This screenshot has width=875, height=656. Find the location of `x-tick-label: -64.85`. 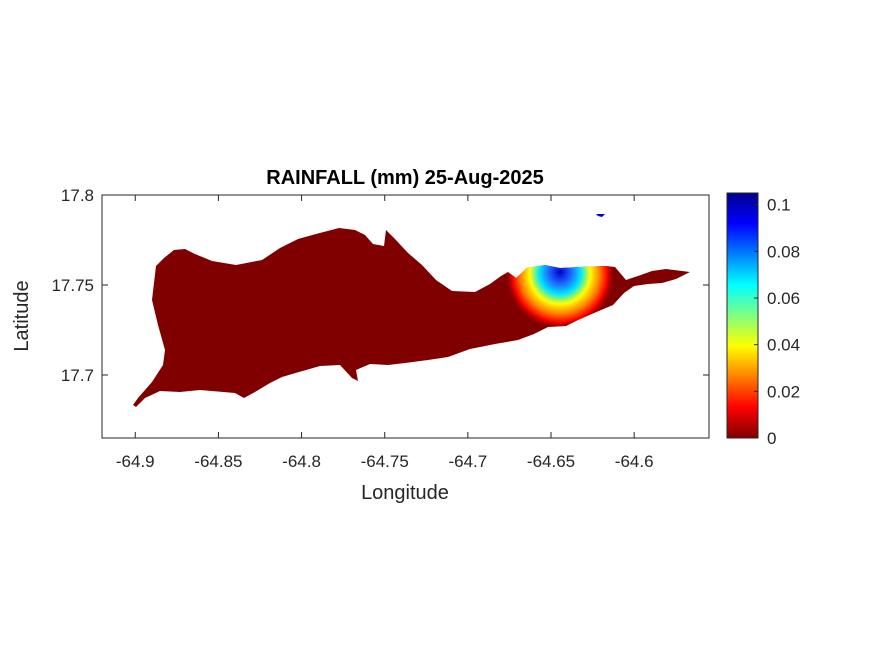

x-tick-label: -64.85 is located at coordinates (218, 461).